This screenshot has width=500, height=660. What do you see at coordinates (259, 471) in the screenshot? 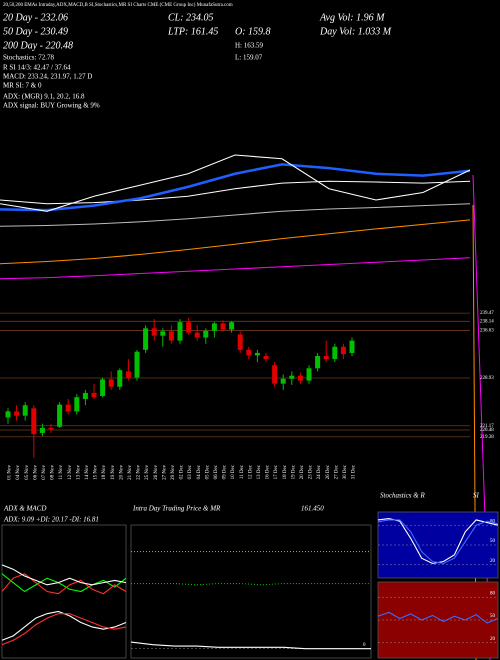
I see `x-tick-label: 13 Dec` at bounding box center [259, 471].